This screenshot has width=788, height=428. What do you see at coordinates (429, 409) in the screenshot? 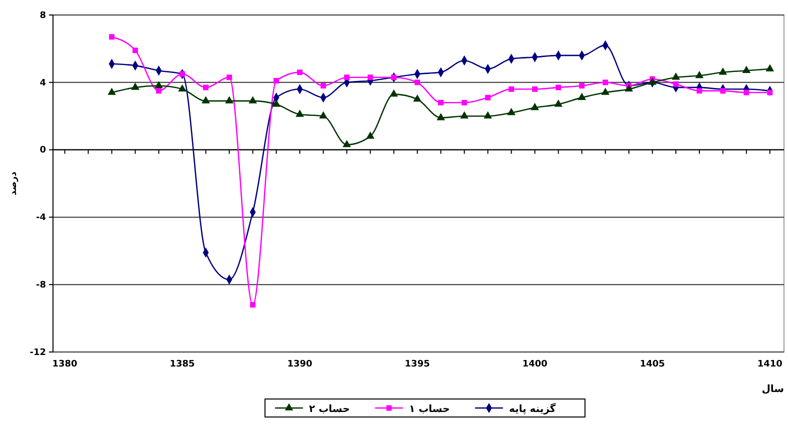
I see `legend-label: حساب ۱` at bounding box center [429, 409].